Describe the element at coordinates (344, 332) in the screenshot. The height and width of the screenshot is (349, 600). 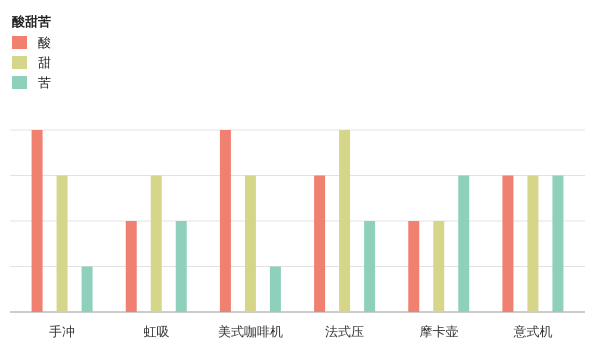
I see `x-tick-label: 法式压` at that location.